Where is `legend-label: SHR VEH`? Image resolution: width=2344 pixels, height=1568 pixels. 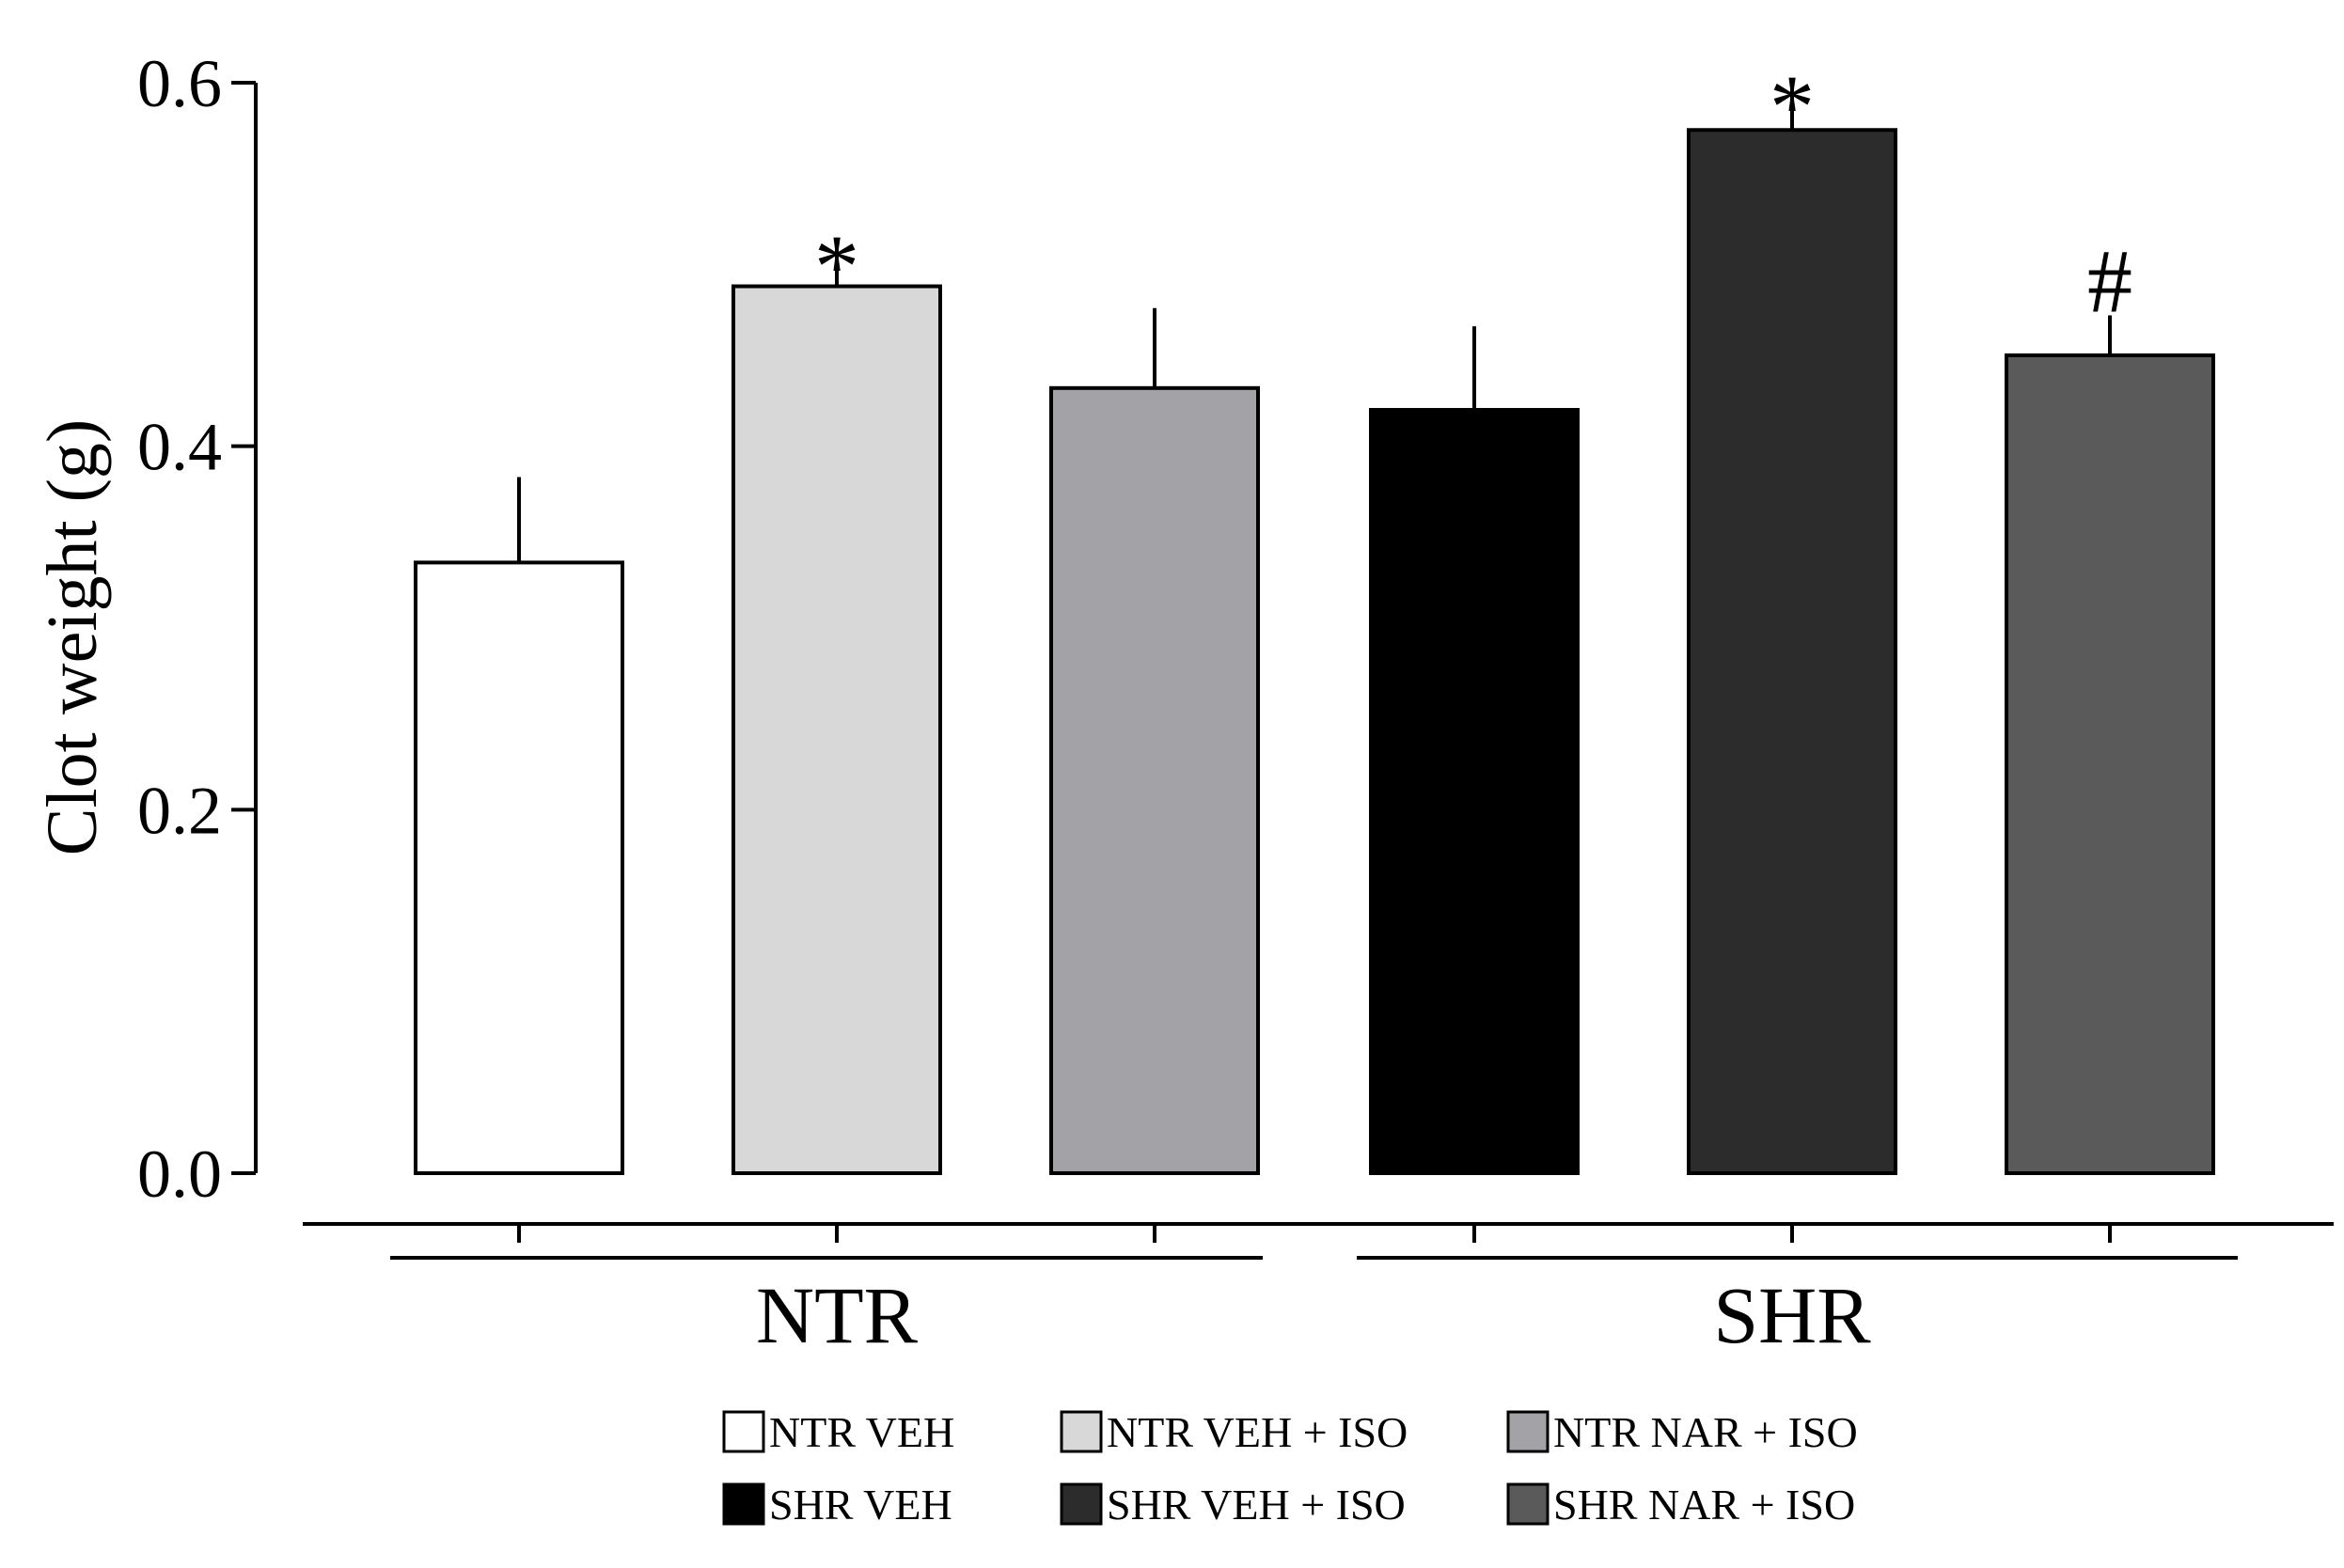
legend-label: SHR VEH is located at coordinates (860, 1505).